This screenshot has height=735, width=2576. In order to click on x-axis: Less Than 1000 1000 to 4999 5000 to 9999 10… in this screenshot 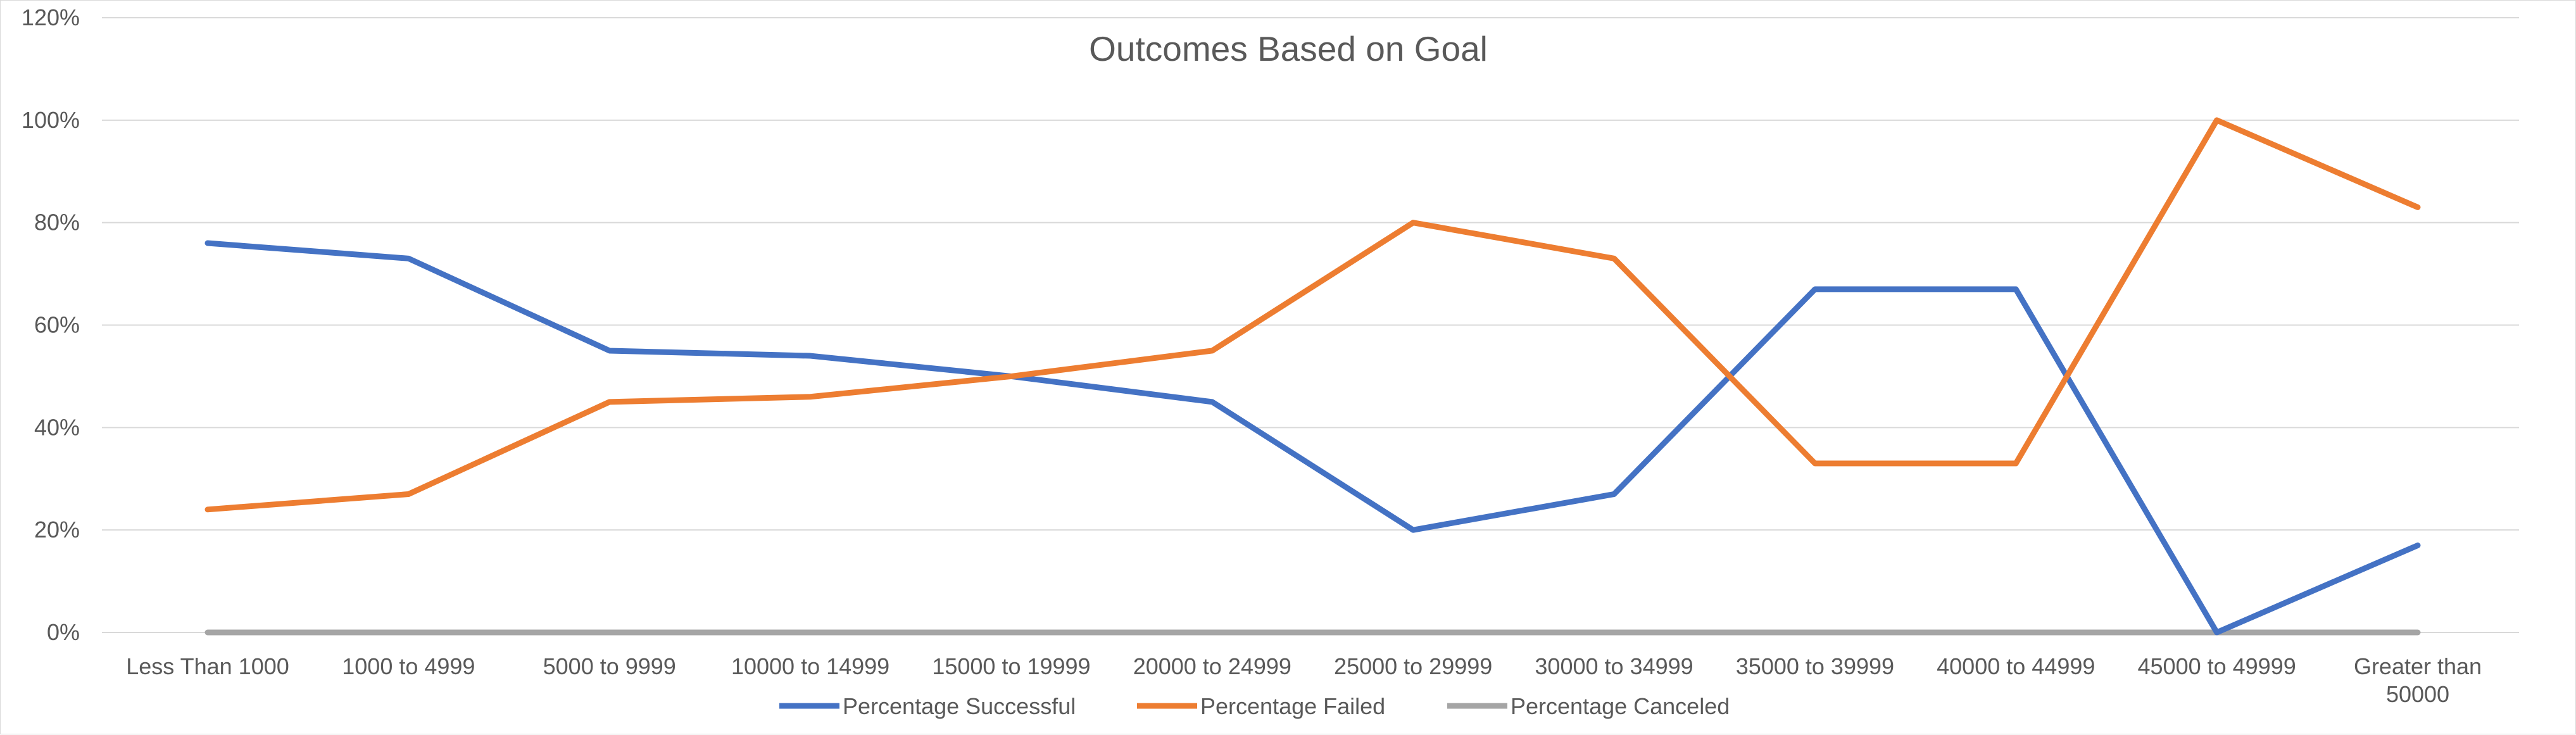, I will do `click(1310, 670)`.